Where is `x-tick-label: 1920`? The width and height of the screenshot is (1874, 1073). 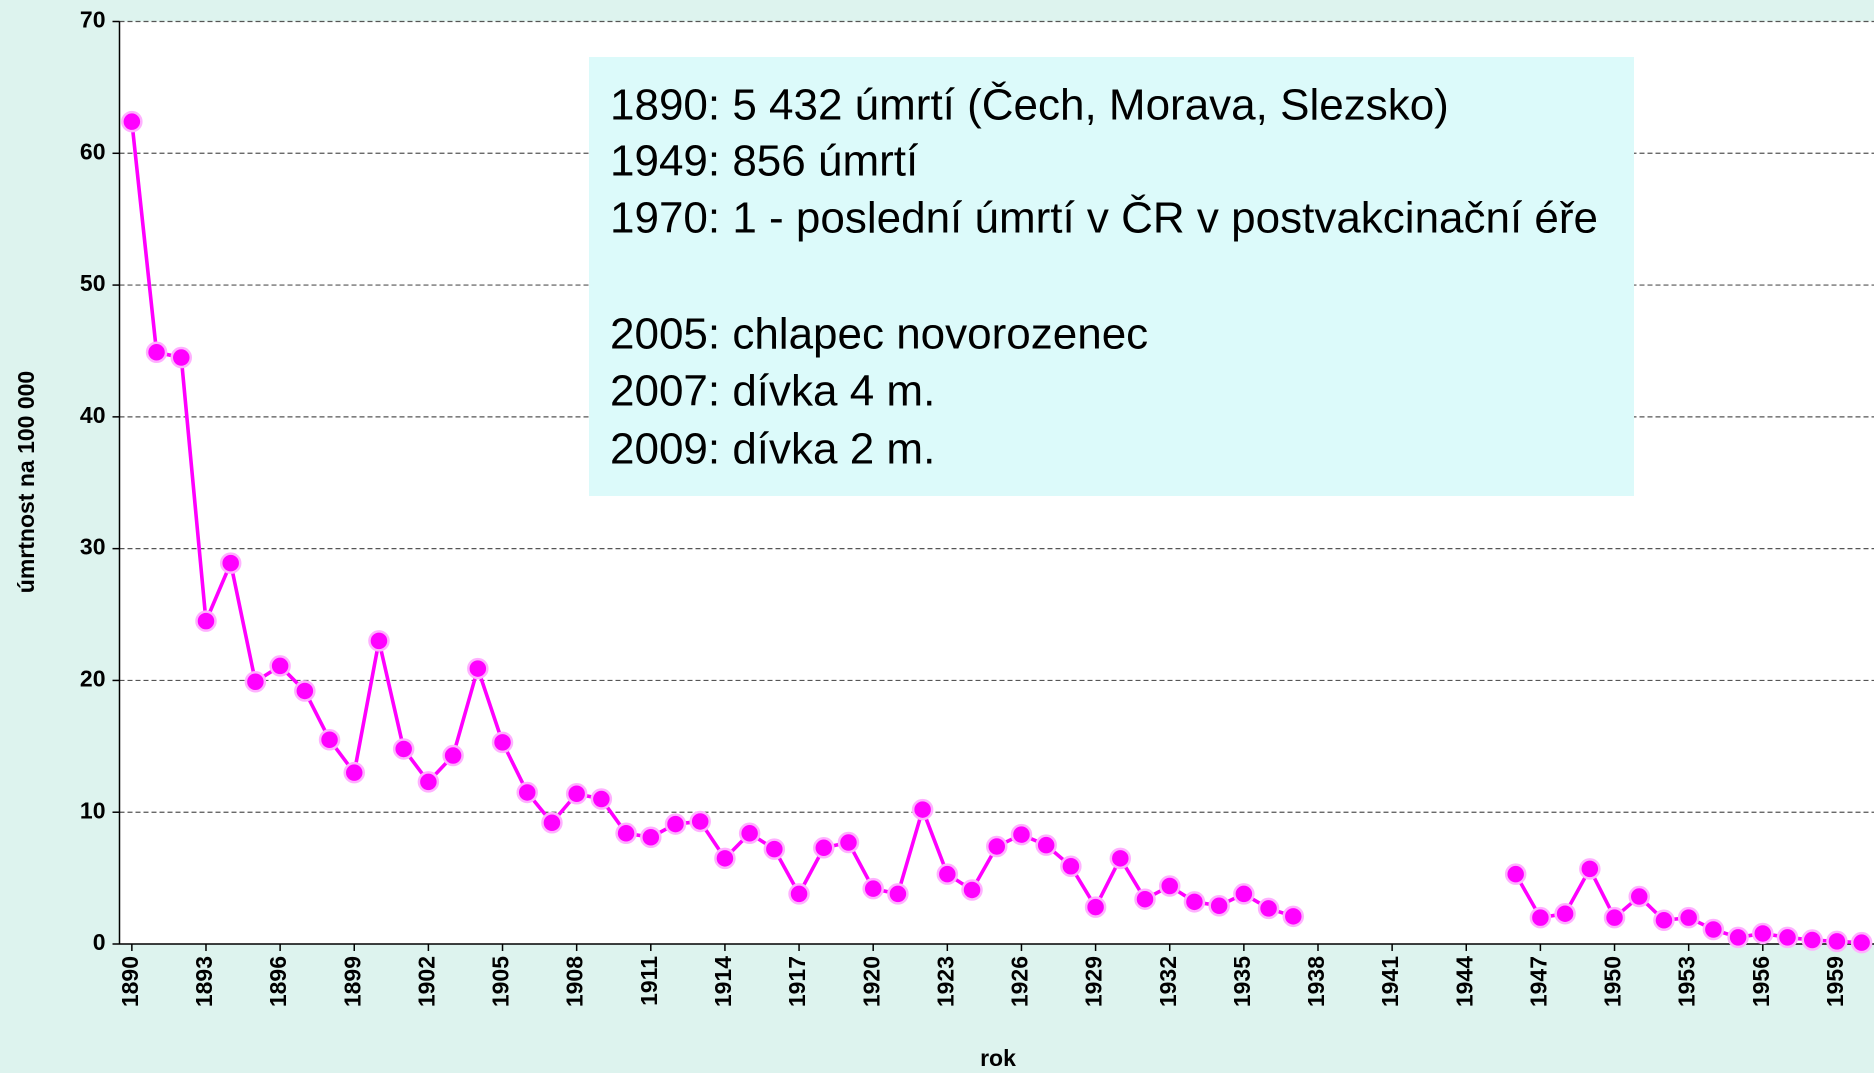
x-tick-label: 1920 is located at coordinates (871, 981).